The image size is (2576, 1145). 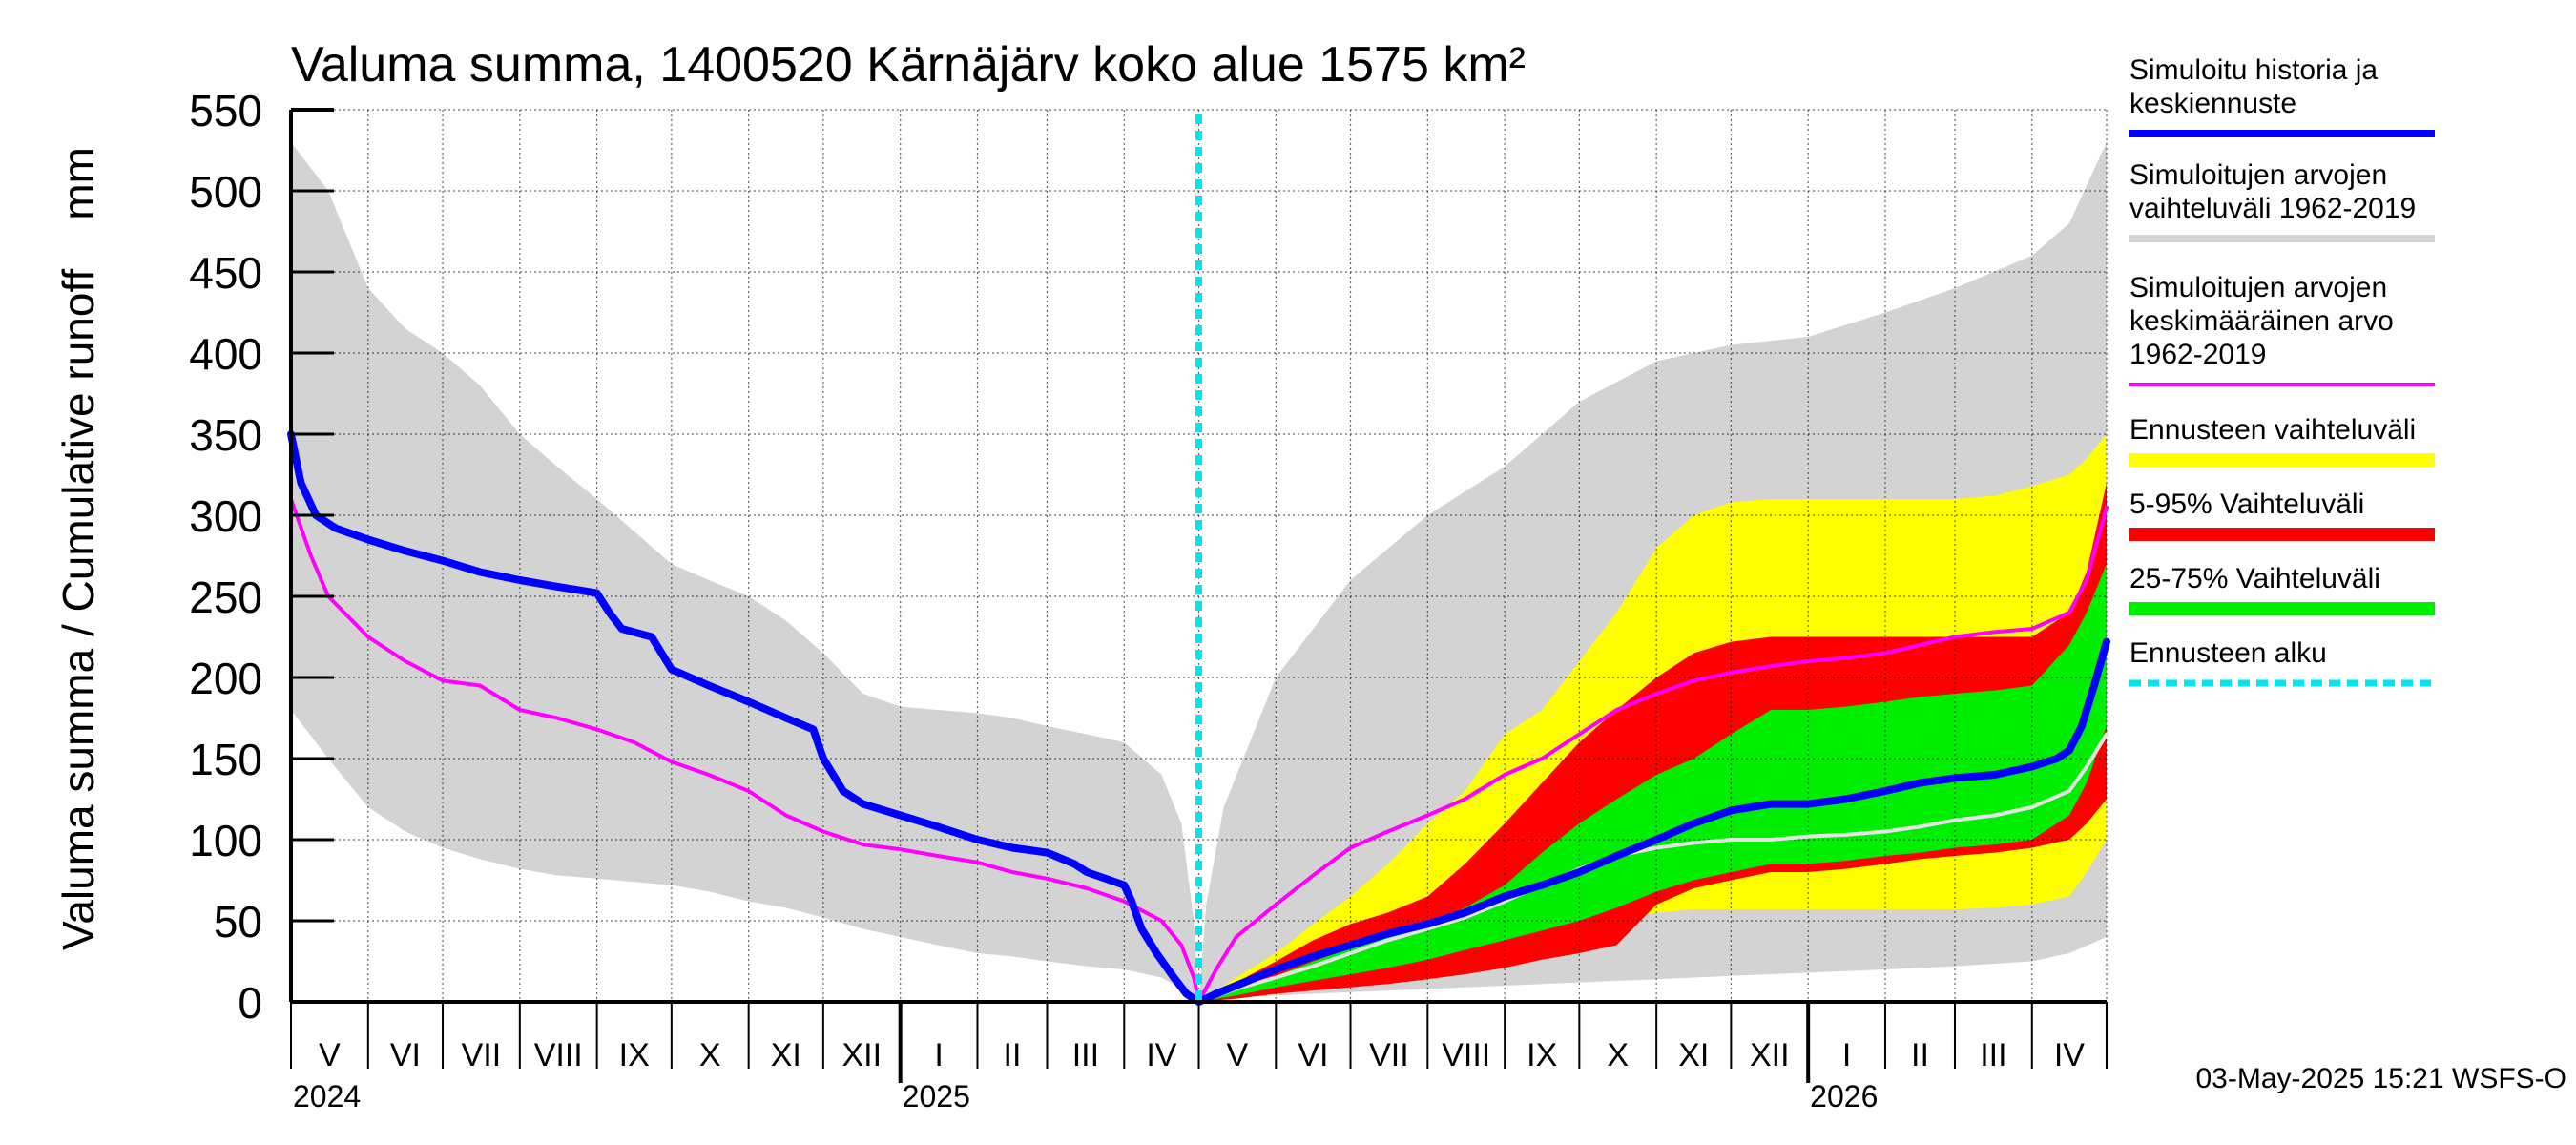 What do you see at coordinates (225, 516) in the screenshot?
I see `y-tick-label: 300` at bounding box center [225, 516].